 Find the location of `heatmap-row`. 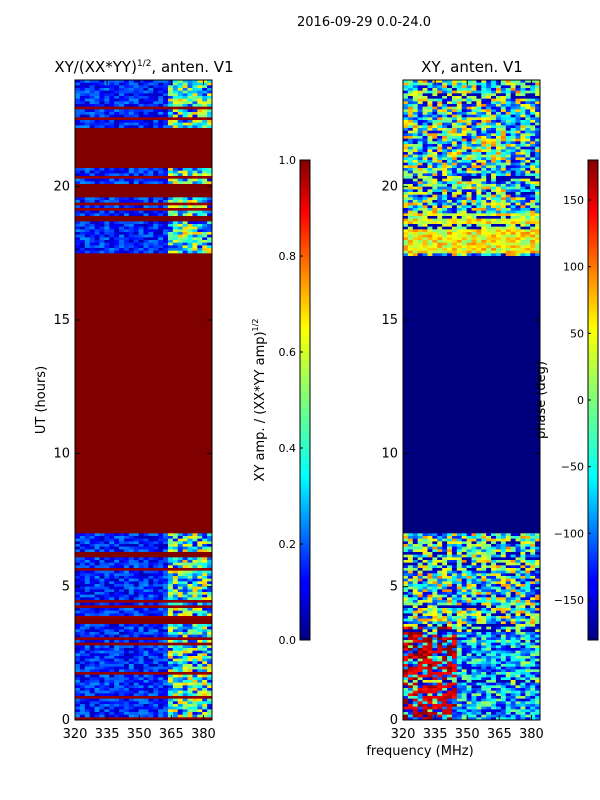

heatmap-row is located at coordinates (143, 260).